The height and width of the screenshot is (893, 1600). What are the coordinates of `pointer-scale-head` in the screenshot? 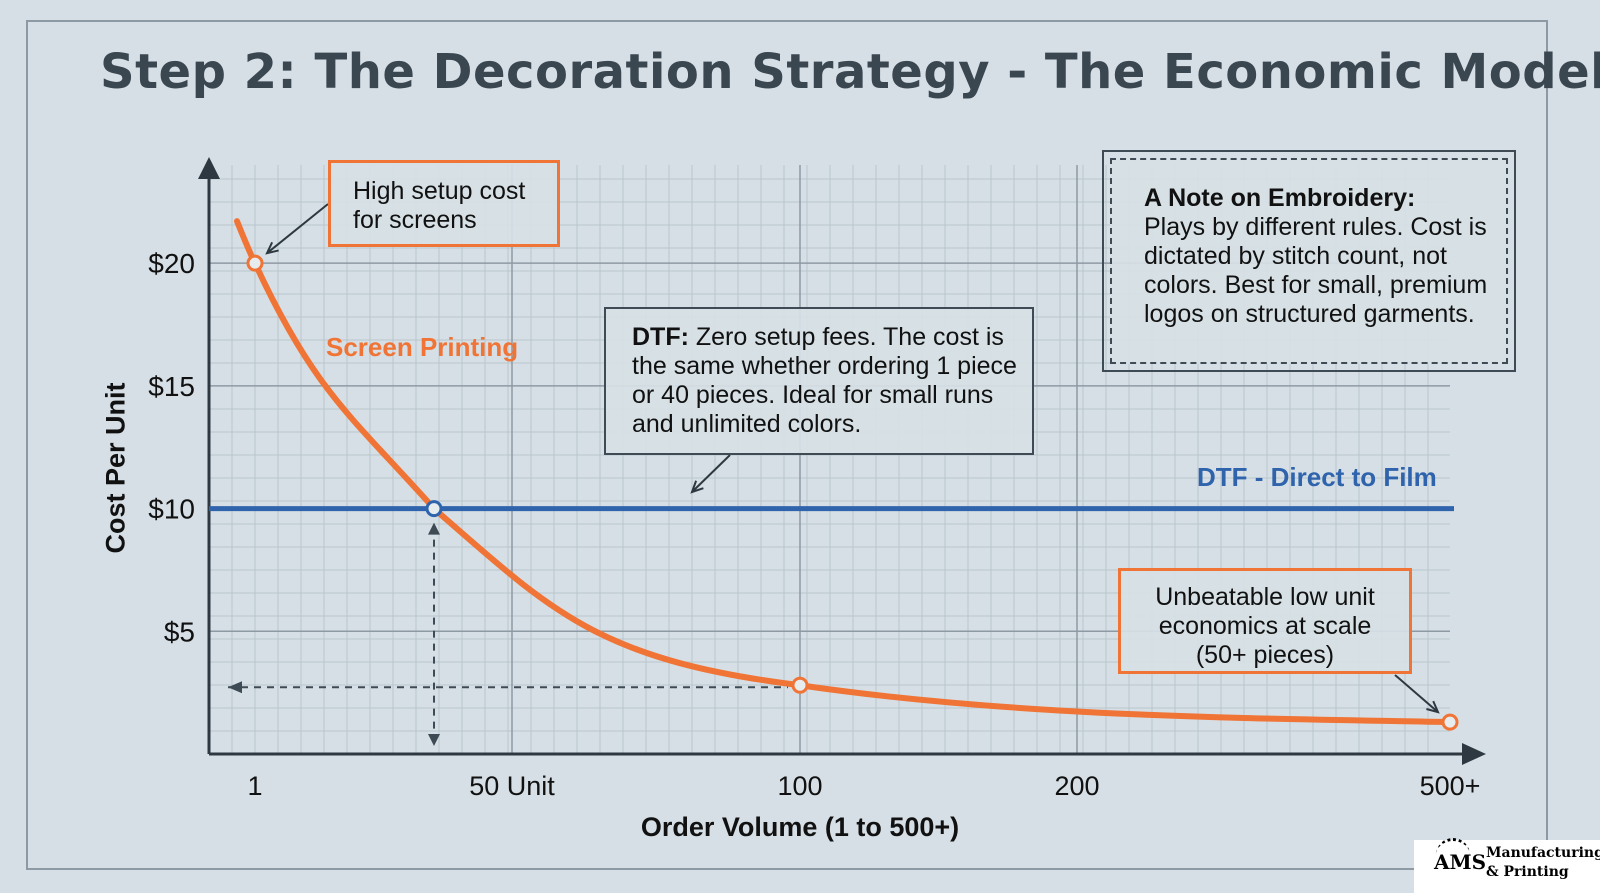 It's located at (1433, 707).